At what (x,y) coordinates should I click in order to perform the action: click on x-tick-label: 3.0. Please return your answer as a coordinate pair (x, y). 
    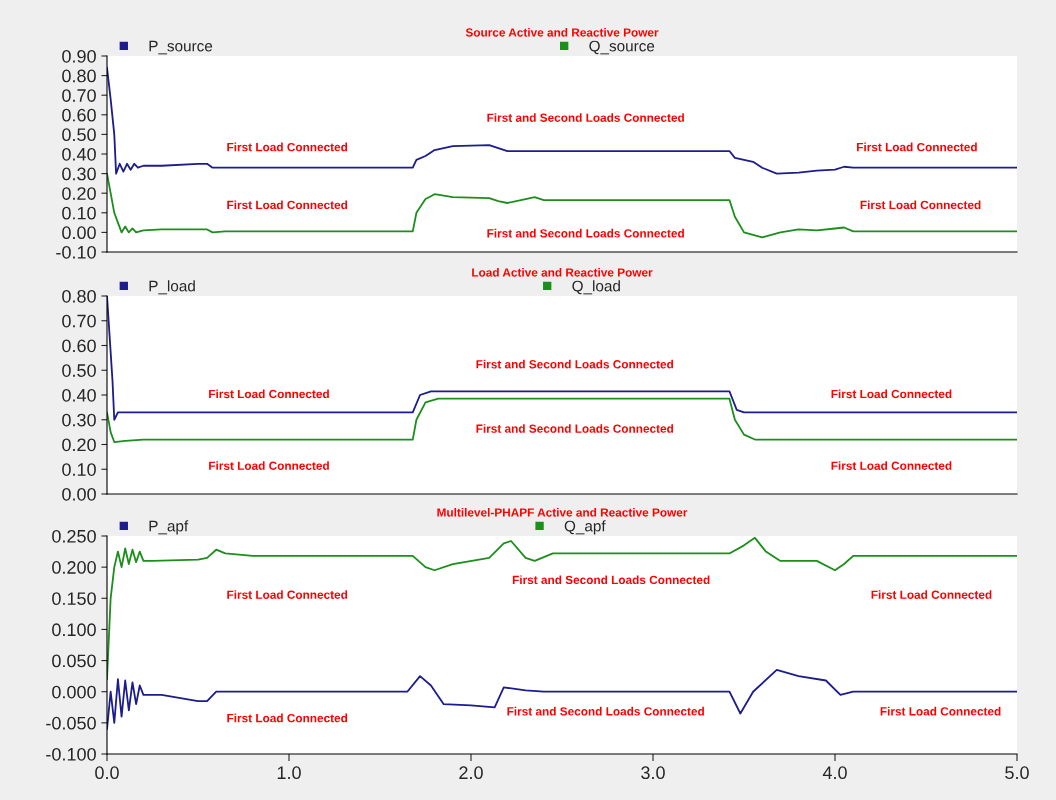
    Looking at the image, I should click on (653, 773).